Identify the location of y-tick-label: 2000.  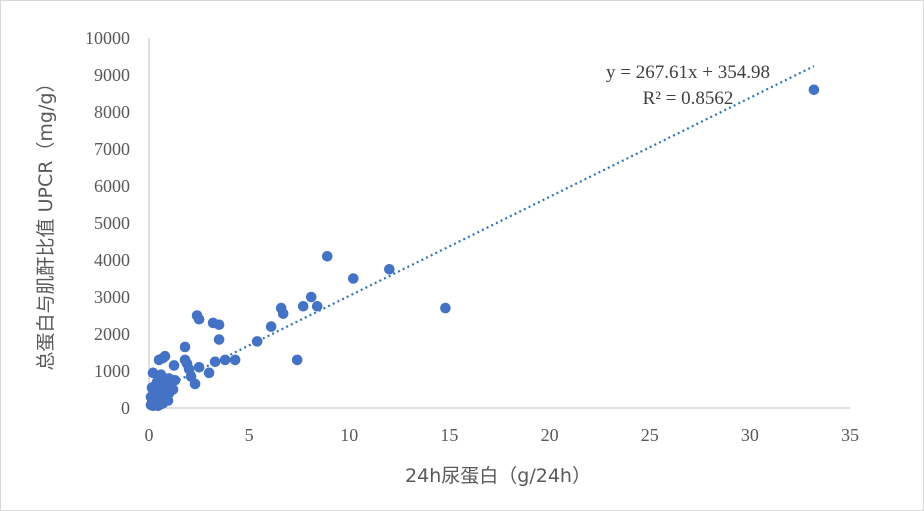
(112, 334).